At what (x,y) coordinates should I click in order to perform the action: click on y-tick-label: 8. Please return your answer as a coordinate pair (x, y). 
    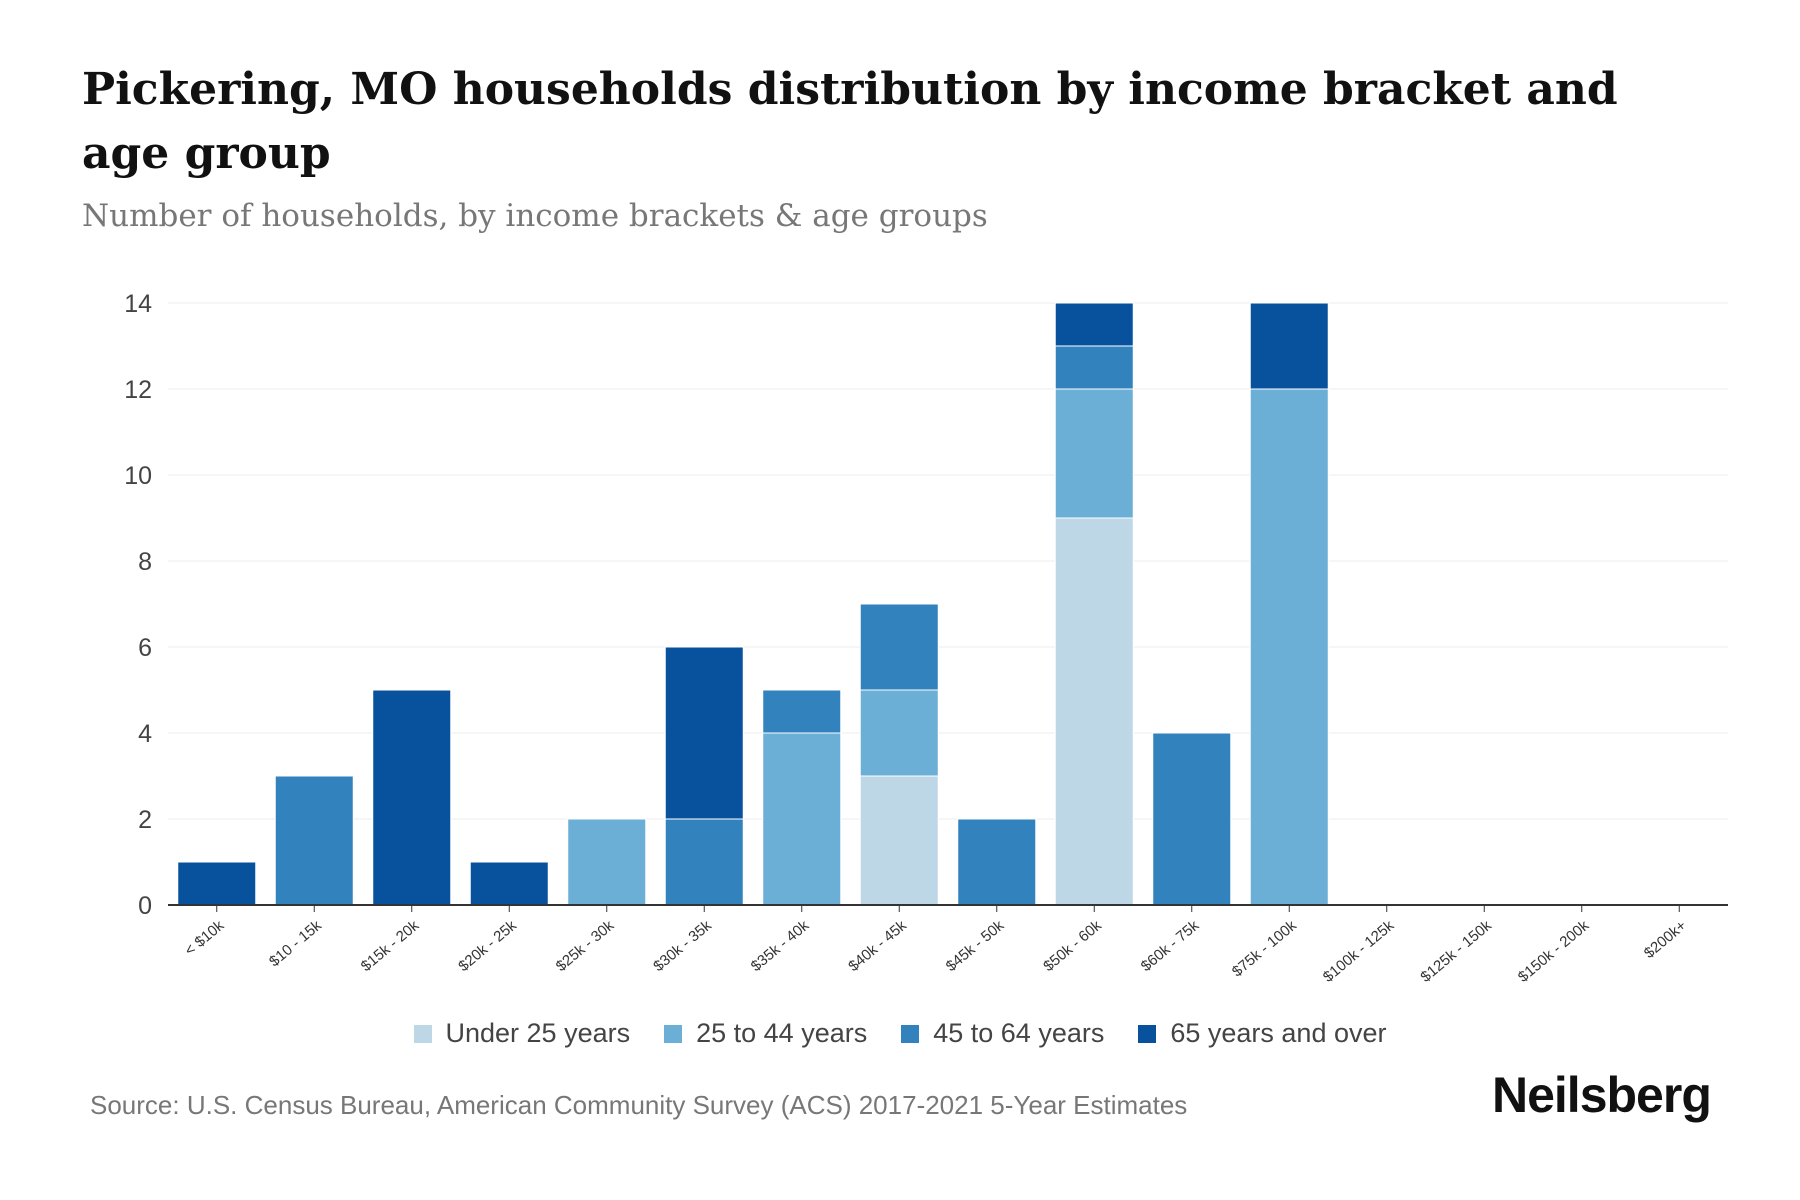
    Looking at the image, I should click on (145, 562).